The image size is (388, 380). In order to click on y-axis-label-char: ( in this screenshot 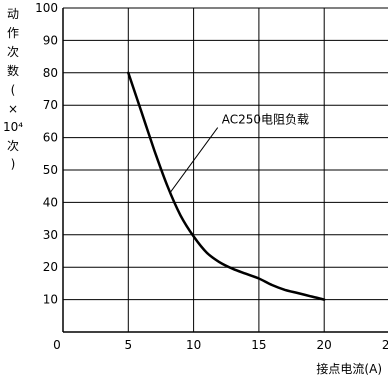, I will do `click(13, 90)`.